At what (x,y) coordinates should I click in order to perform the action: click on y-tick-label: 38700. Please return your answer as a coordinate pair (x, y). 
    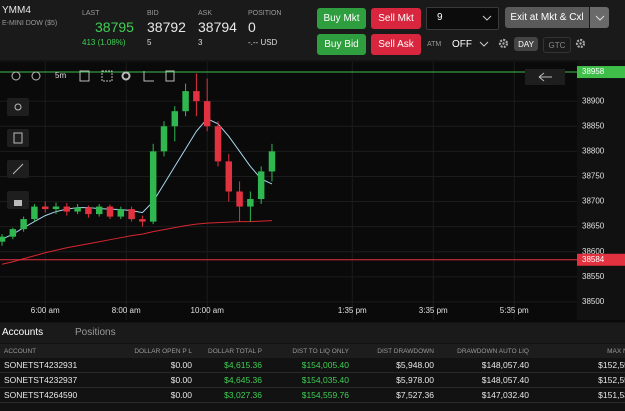
    Looking at the image, I should click on (593, 201).